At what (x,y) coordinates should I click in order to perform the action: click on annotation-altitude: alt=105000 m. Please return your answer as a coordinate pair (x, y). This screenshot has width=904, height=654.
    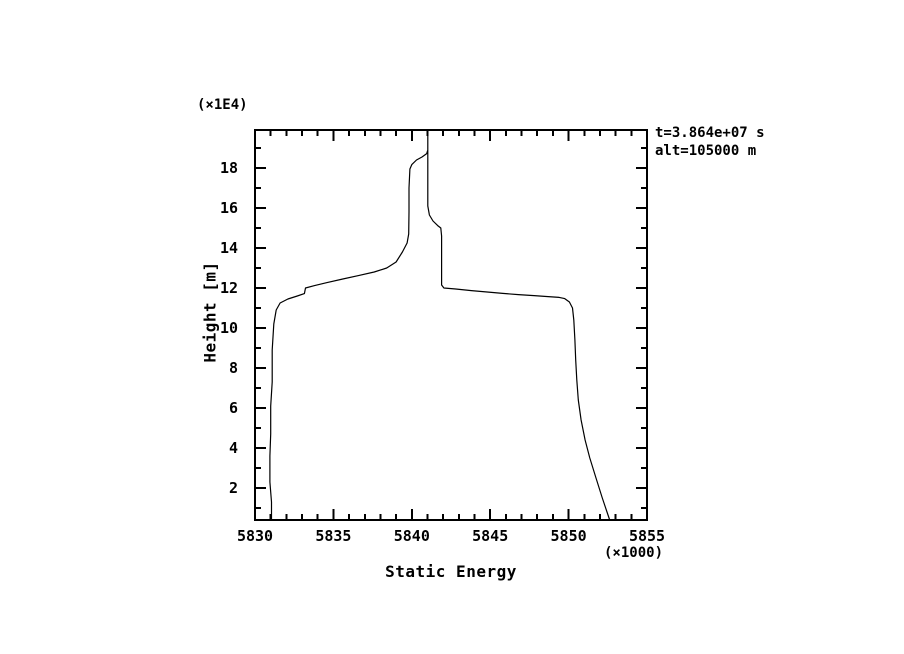
    Looking at the image, I should click on (706, 151).